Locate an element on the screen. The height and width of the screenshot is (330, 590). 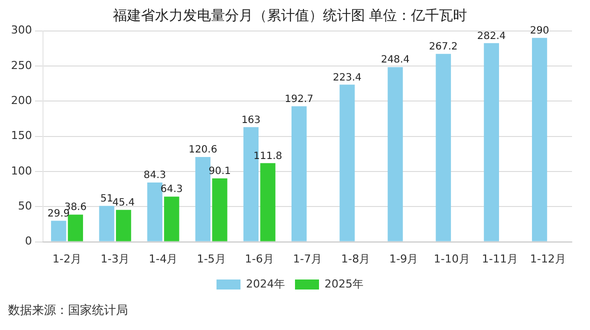
x-tick-label: 1-5月 is located at coordinates (211, 259).